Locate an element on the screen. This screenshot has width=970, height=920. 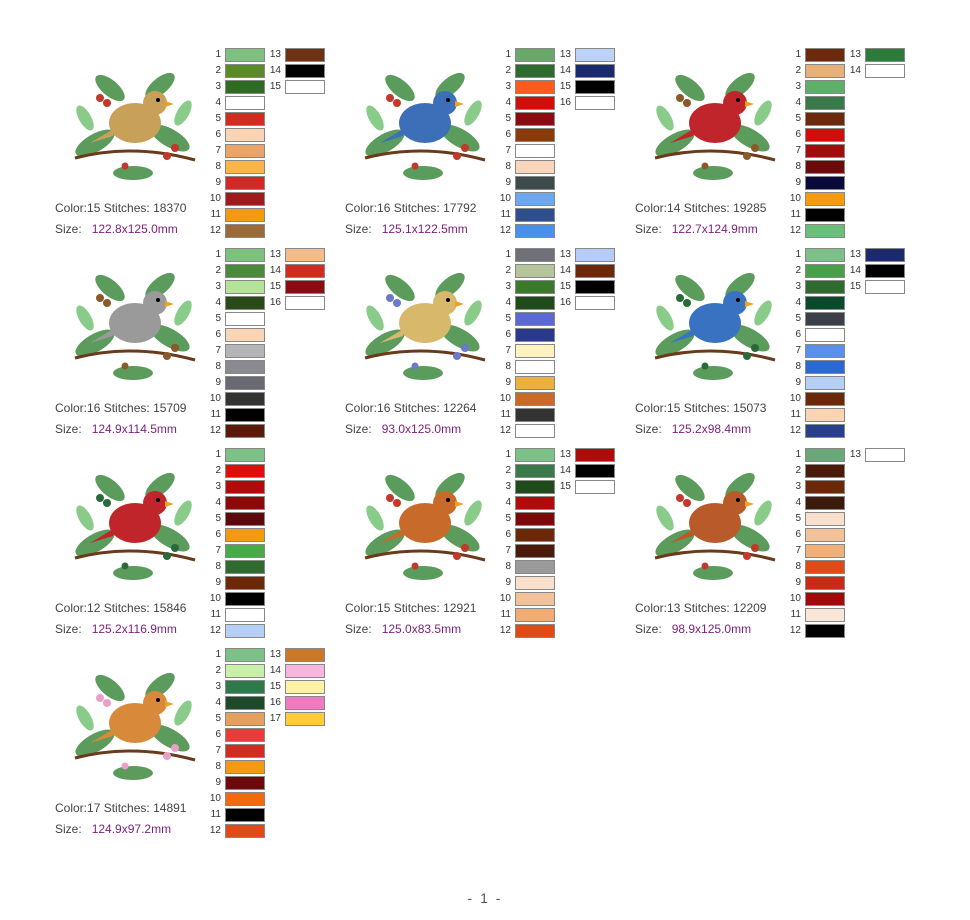
size-value: 93.0x125.0mm is located at coordinates (421, 429).